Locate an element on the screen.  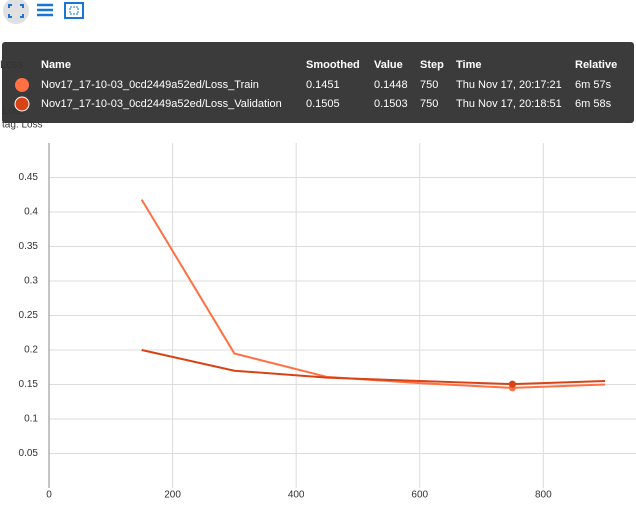
tooltip-cell: 0.1451 is located at coordinates (323, 85).